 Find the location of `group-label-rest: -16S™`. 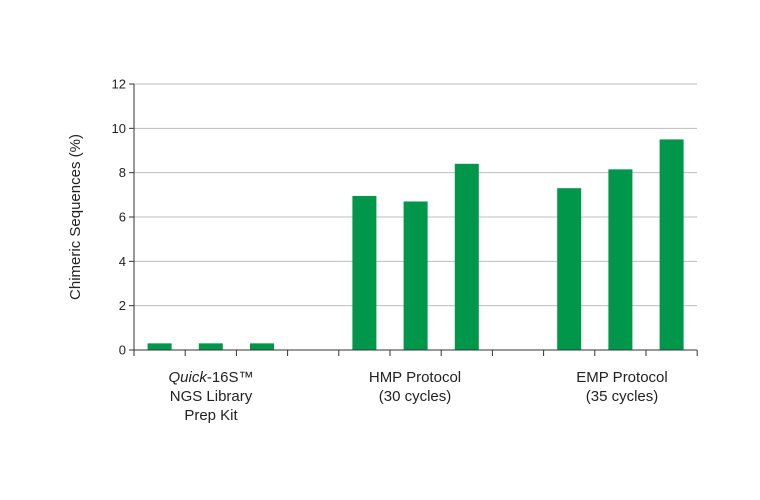

group-label-rest: -16S™ is located at coordinates (230, 377).